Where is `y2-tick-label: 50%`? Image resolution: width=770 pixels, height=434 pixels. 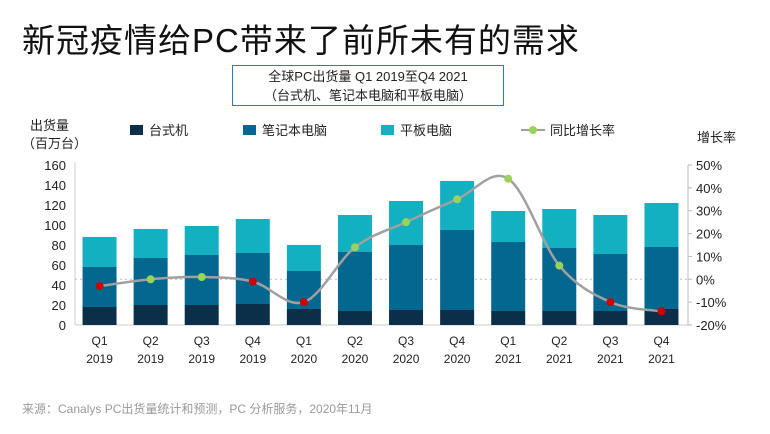
y2-tick-label: 50% is located at coordinates (709, 165).